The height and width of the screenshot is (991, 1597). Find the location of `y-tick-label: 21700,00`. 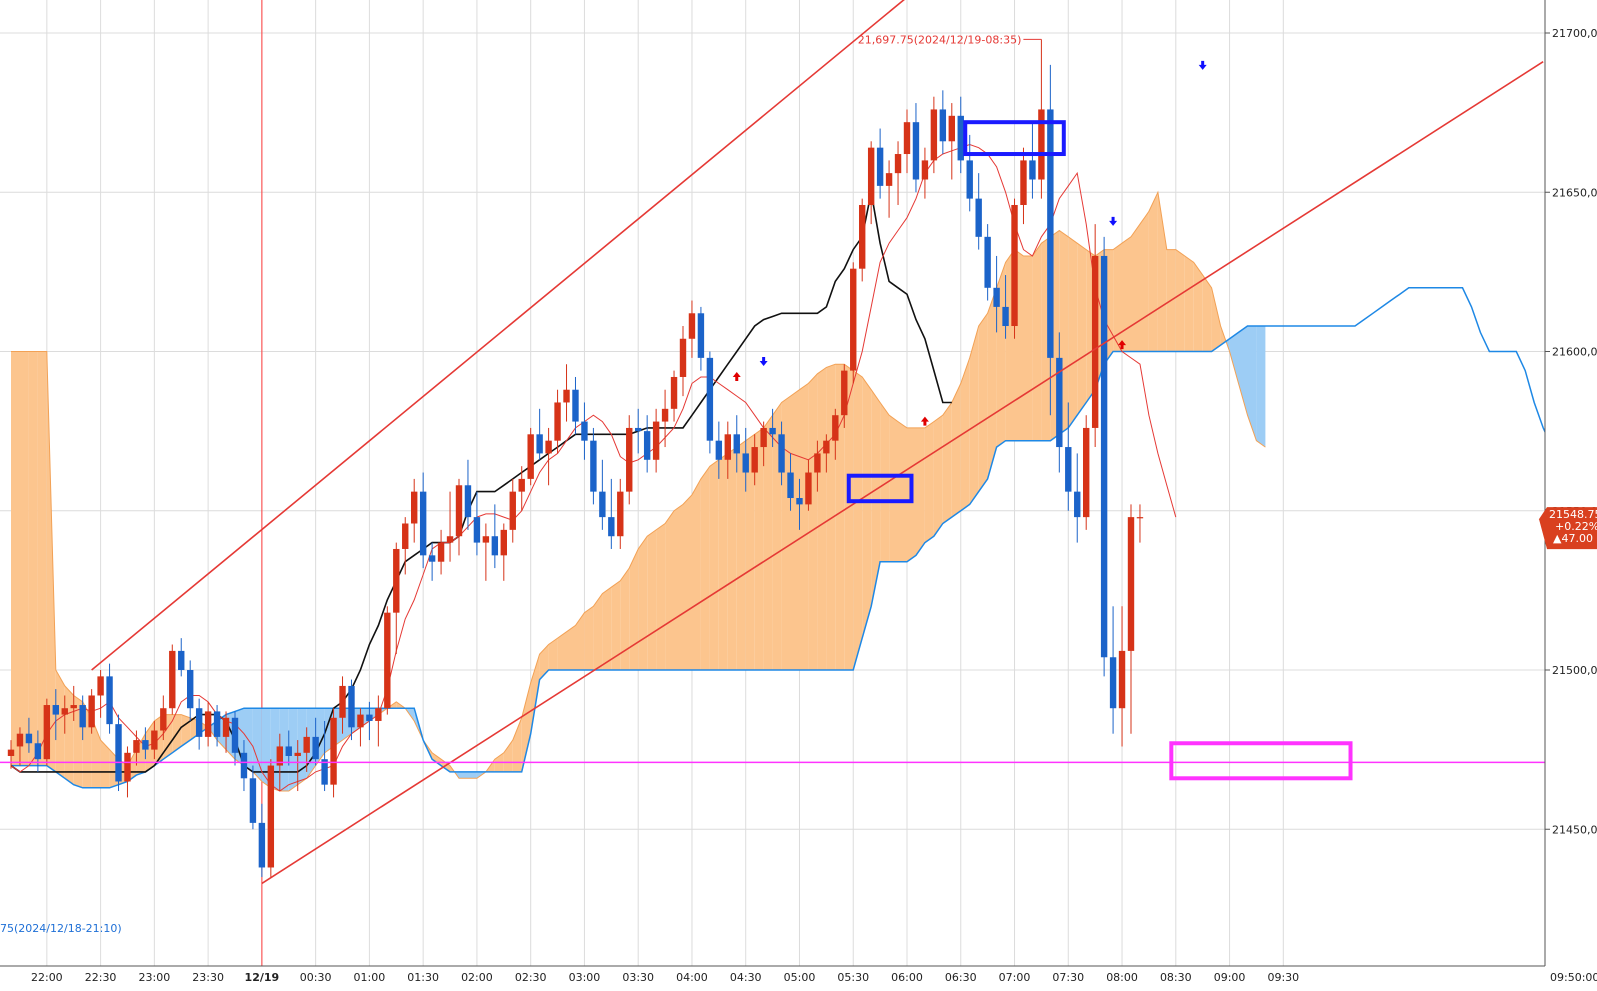

y-tick-label: 21700,00 is located at coordinates (1574, 33).